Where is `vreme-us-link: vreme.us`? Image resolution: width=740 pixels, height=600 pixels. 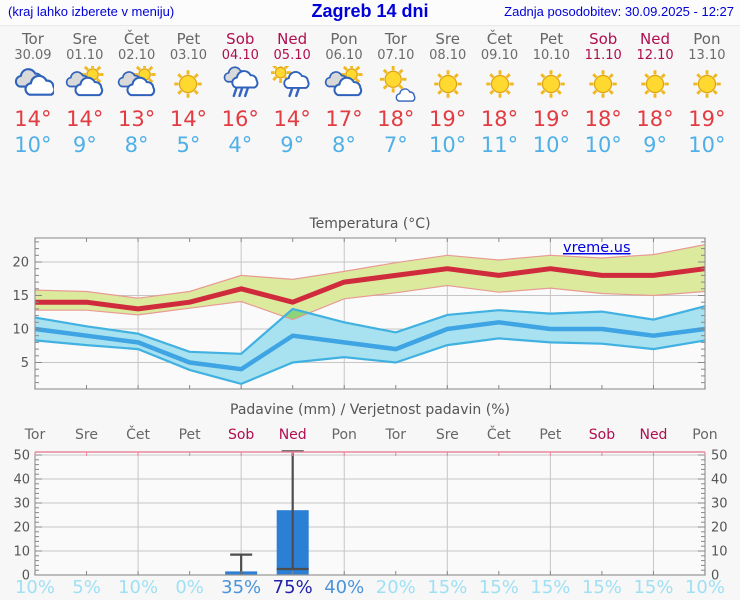 vreme-us-link: vreme.us is located at coordinates (597, 248).